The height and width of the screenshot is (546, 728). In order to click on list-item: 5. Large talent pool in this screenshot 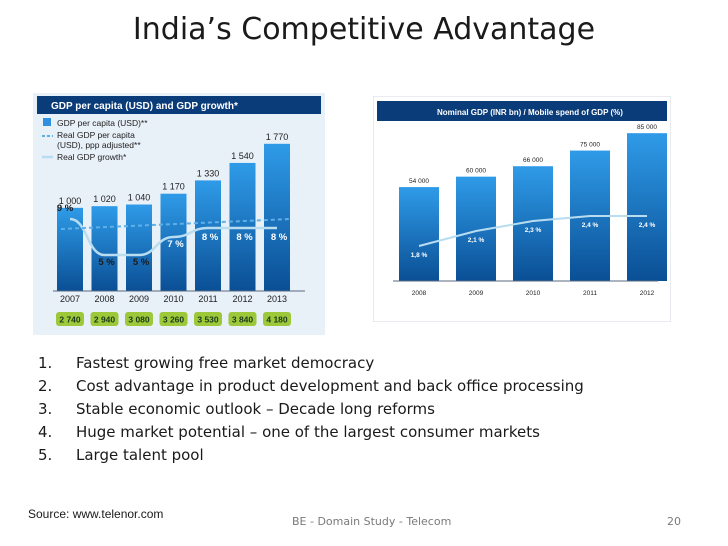, I will do `click(121, 455)`.